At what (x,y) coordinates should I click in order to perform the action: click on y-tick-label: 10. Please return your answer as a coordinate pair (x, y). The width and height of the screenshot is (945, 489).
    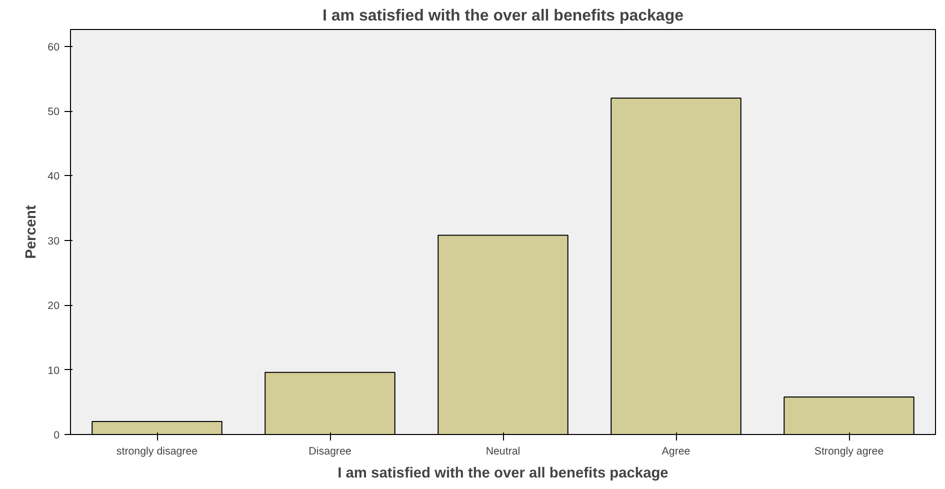
    Looking at the image, I should click on (54, 370).